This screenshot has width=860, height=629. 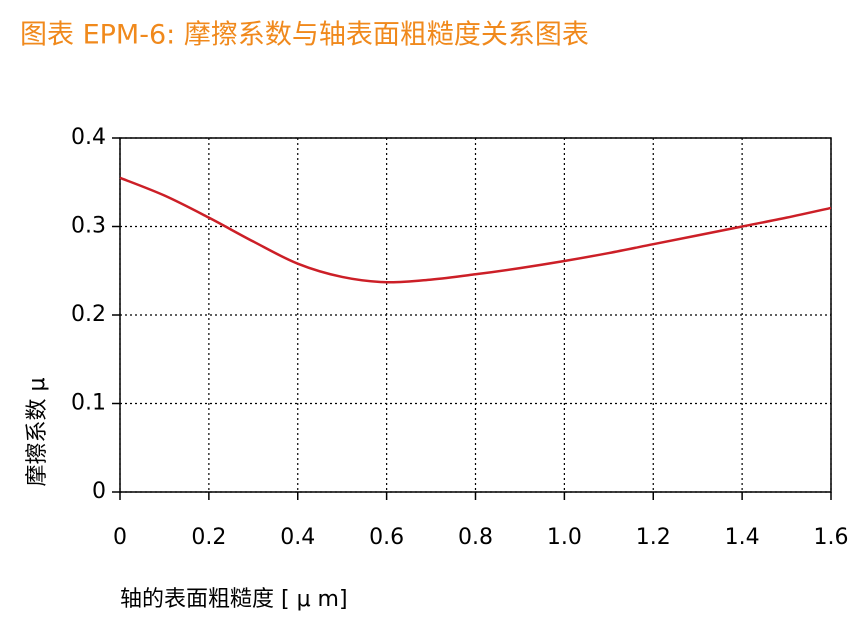 What do you see at coordinates (386, 537) in the screenshot?
I see `x-tick-label: 0.6` at bounding box center [386, 537].